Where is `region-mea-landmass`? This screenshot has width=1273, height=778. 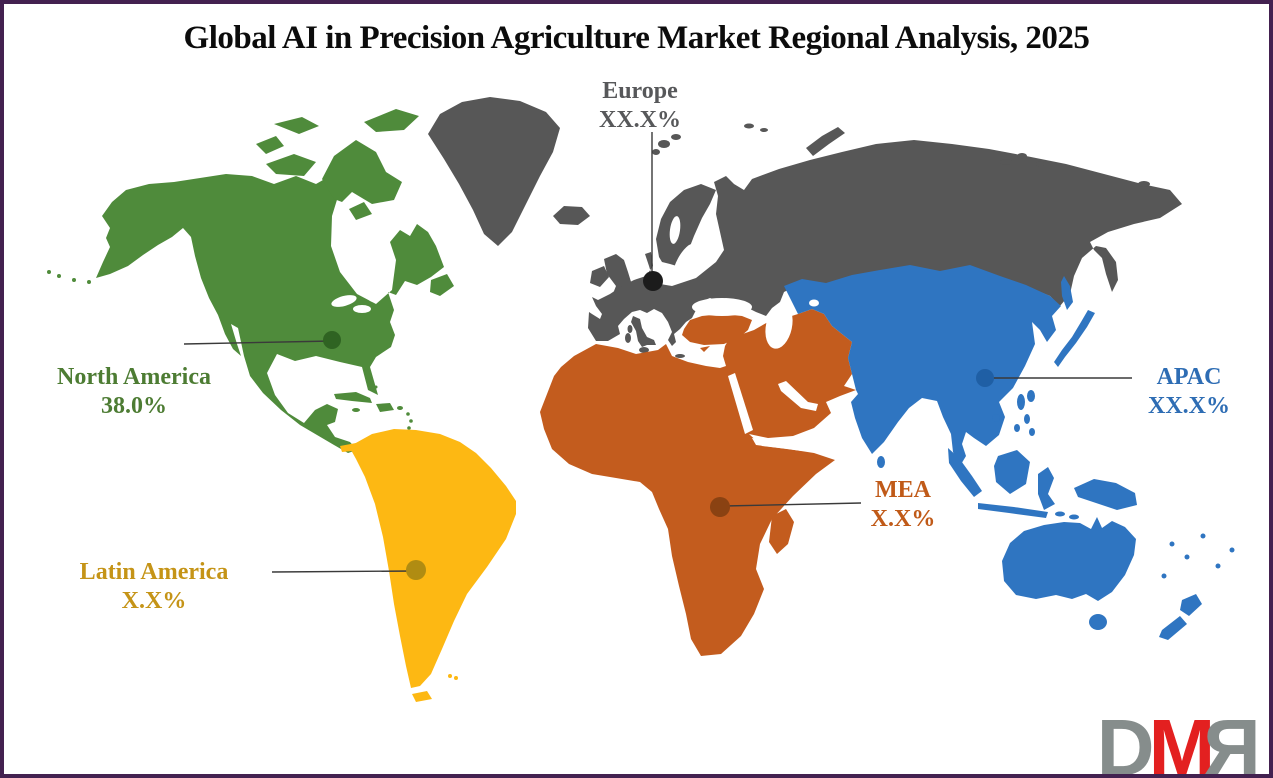 region-mea-landmass is located at coordinates (698, 482).